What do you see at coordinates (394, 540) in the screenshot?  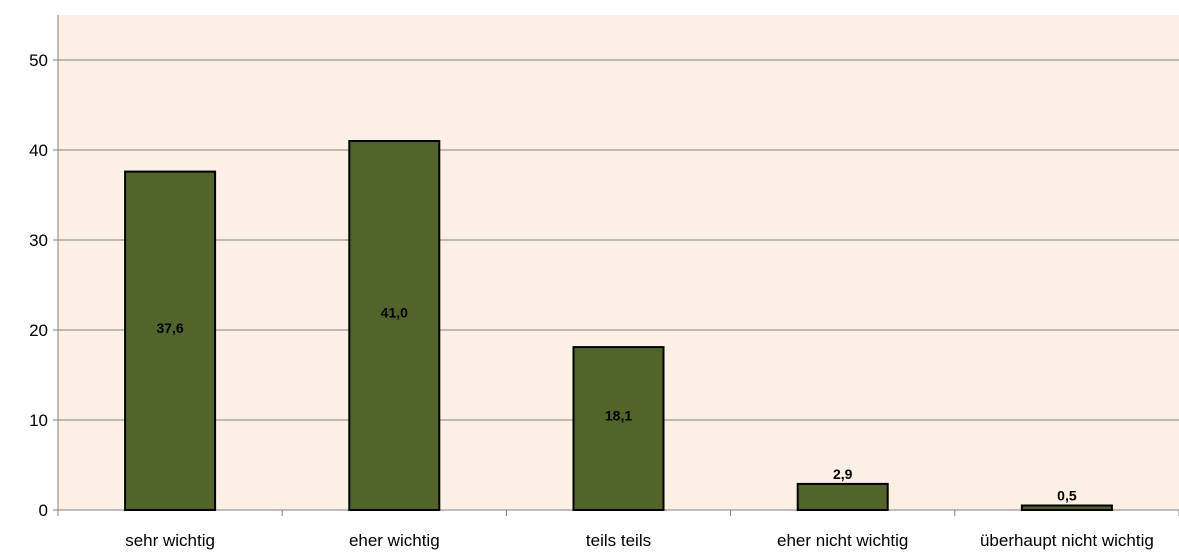 I see `x-tick-label: eher wichtig` at bounding box center [394, 540].